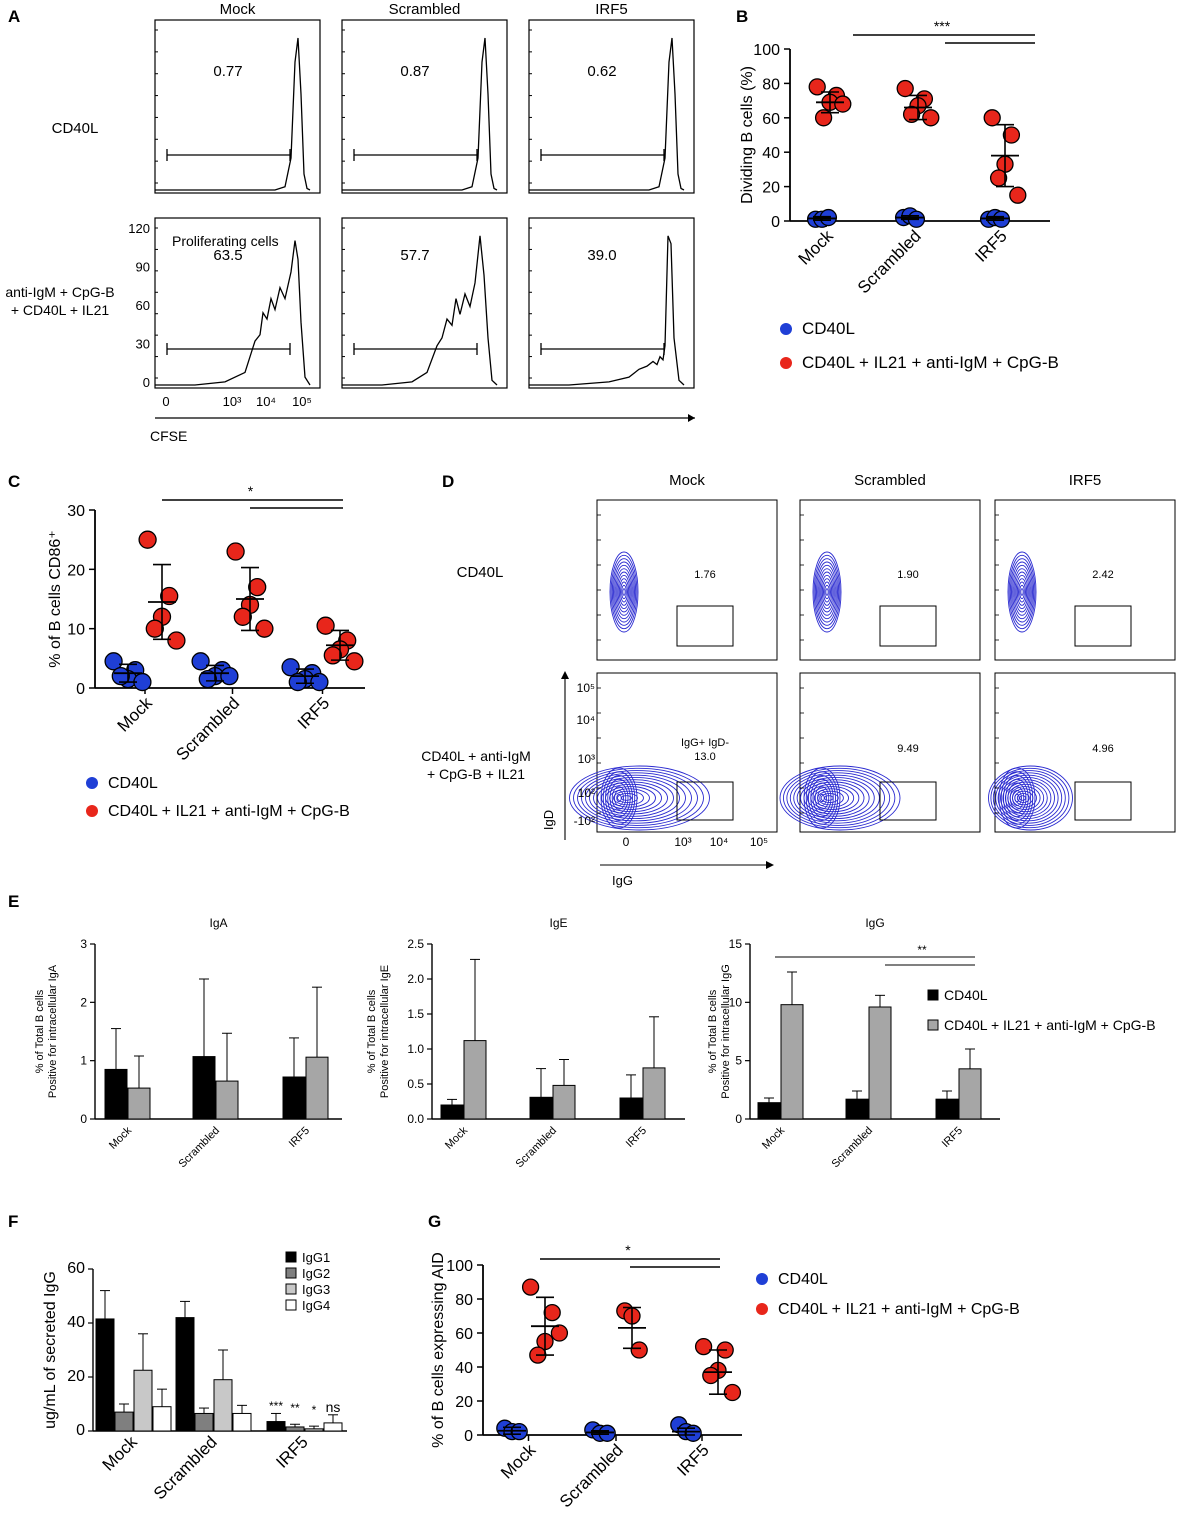  I want to click on row-label: + CD40L + IL21, so click(60, 310).